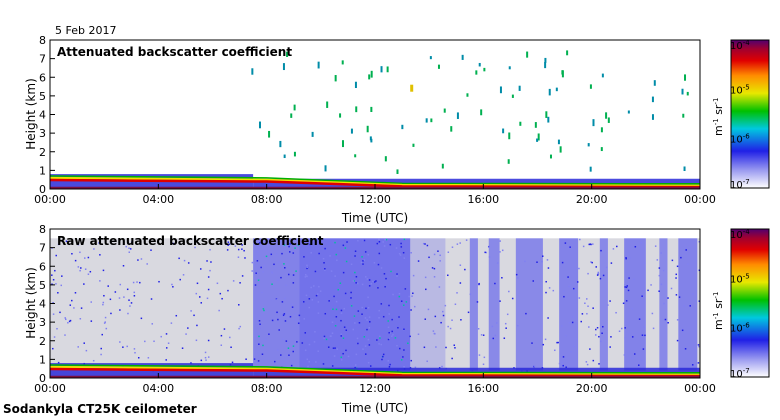 This screenshot has height=420, width=780. I want to click on y-axis-label-1: Height (km), so click(31, 113).